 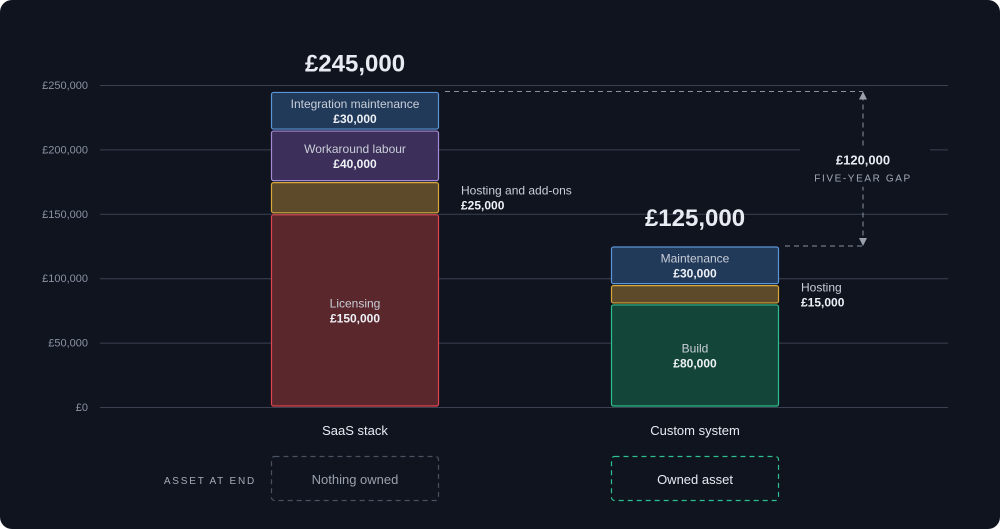 What do you see at coordinates (355, 164) in the screenshot?
I see `segment-value: £40,000` at bounding box center [355, 164].